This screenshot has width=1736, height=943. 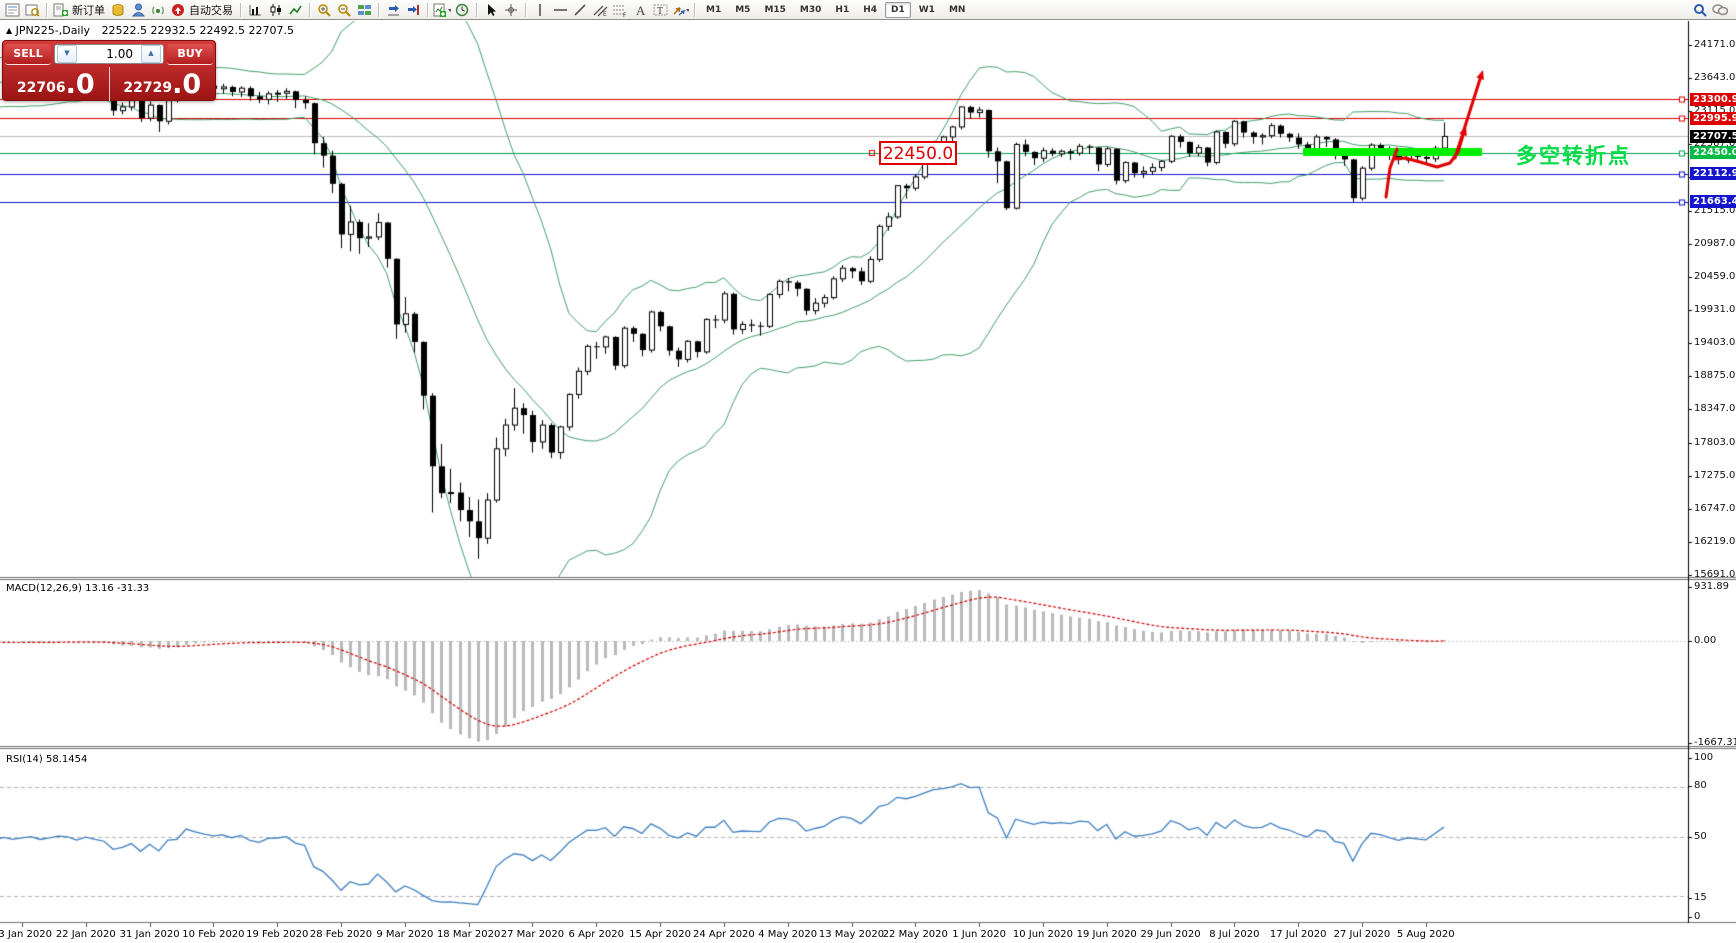 I want to click on toolbar: 新订单 自动交易 E F A T M1 M5 M15 M30 H1 H4 D1 W1 MN, so click(x=868, y=10).